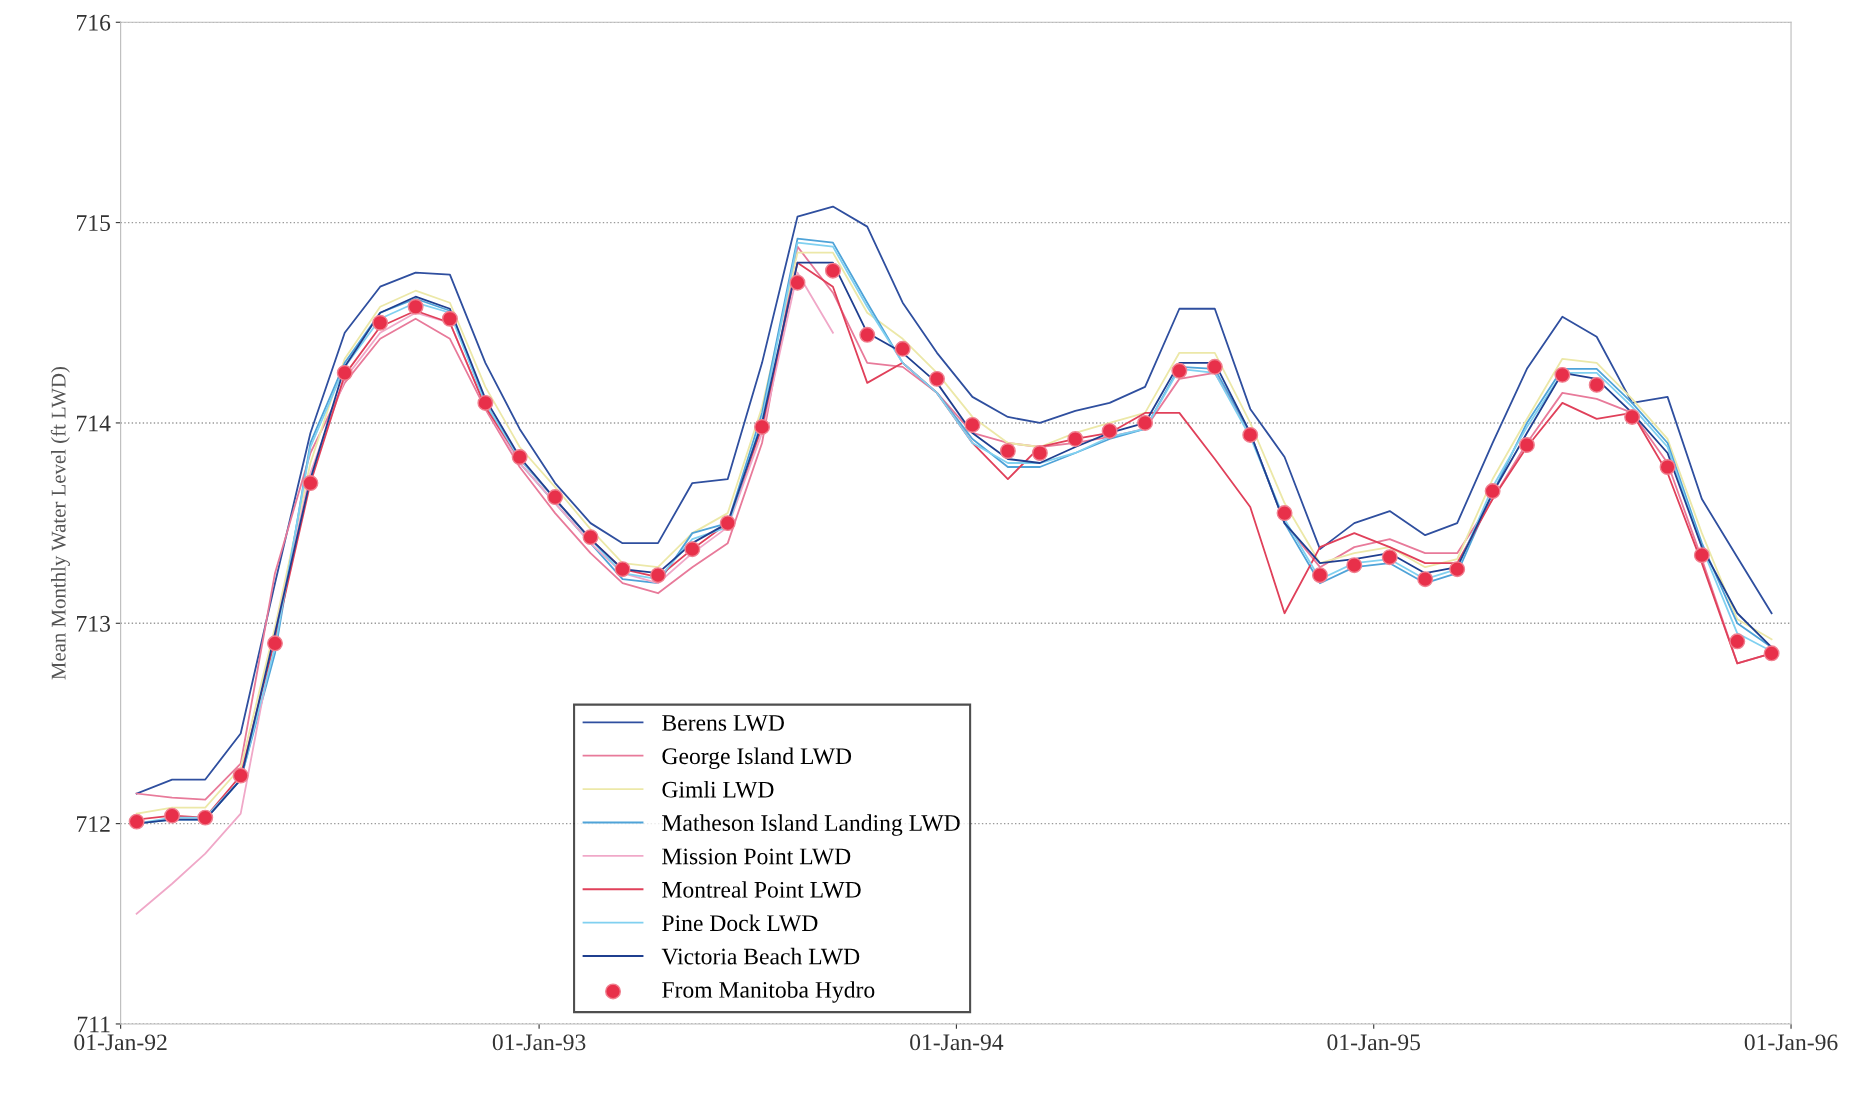 The width and height of the screenshot is (1856, 1113). What do you see at coordinates (760, 956) in the screenshot?
I see `legend-label: Victoria Beach LWD` at bounding box center [760, 956].